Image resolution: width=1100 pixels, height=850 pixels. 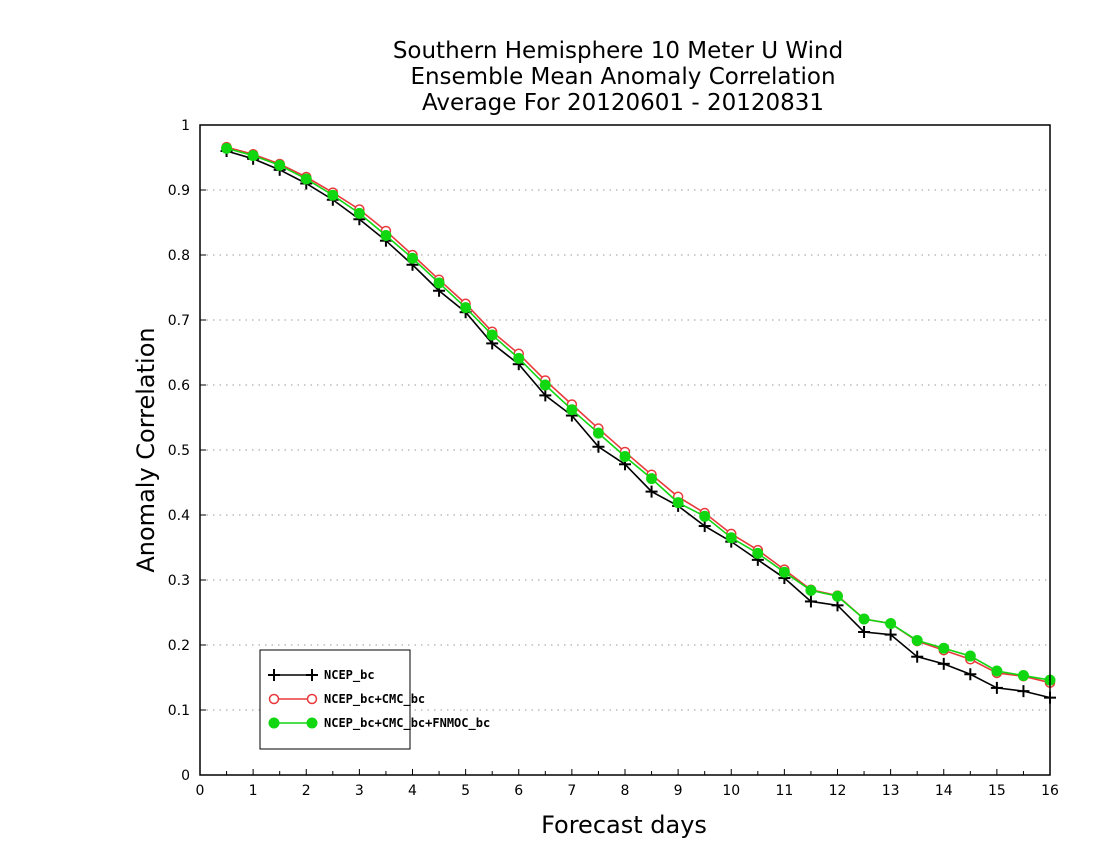 What do you see at coordinates (944, 791) in the screenshot?
I see `x-tick-label-14: 14` at bounding box center [944, 791].